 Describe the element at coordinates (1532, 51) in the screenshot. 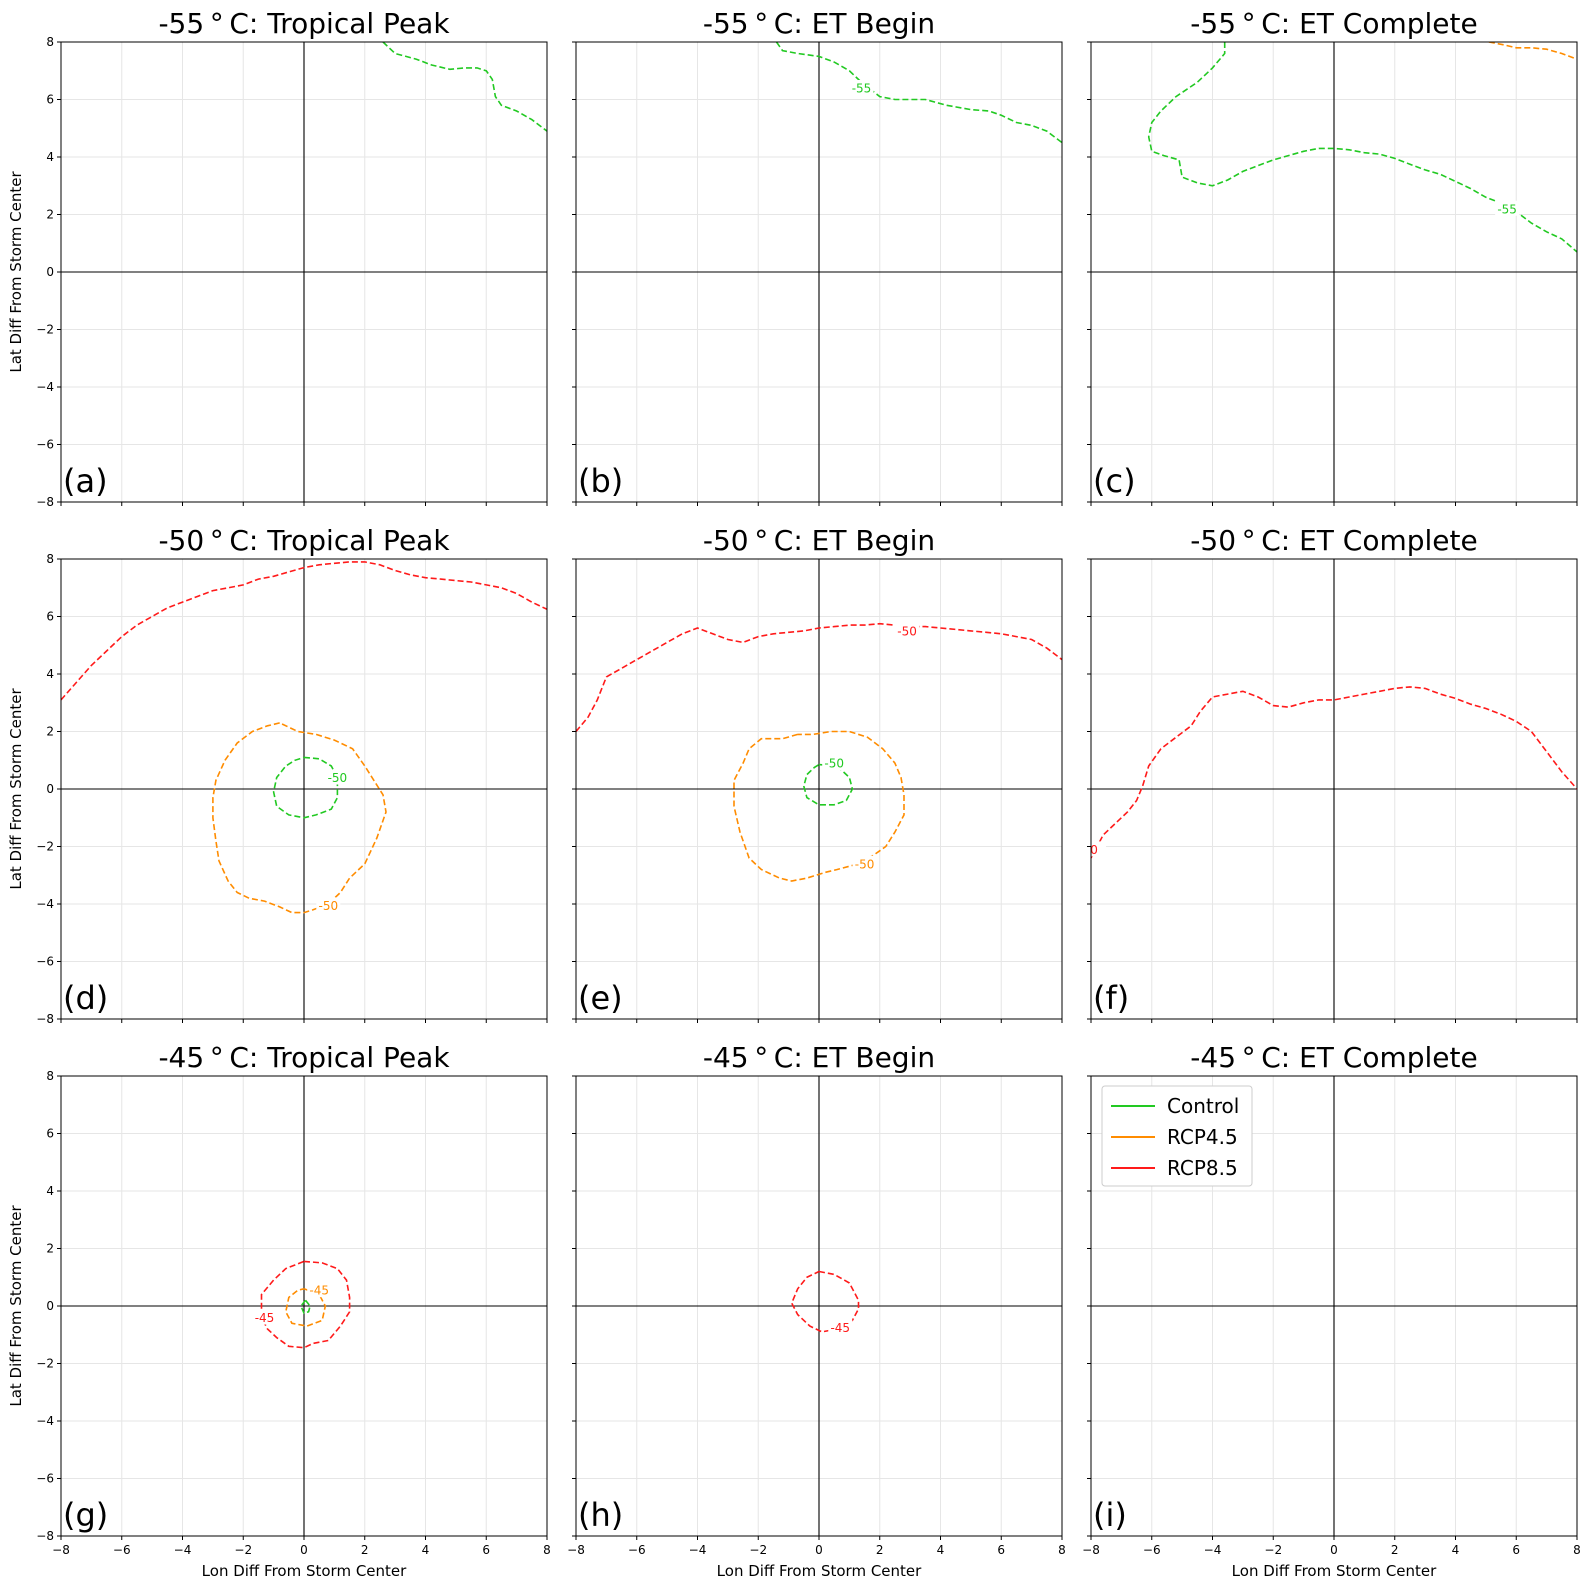

I see `contour-rcp45-m55` at that location.